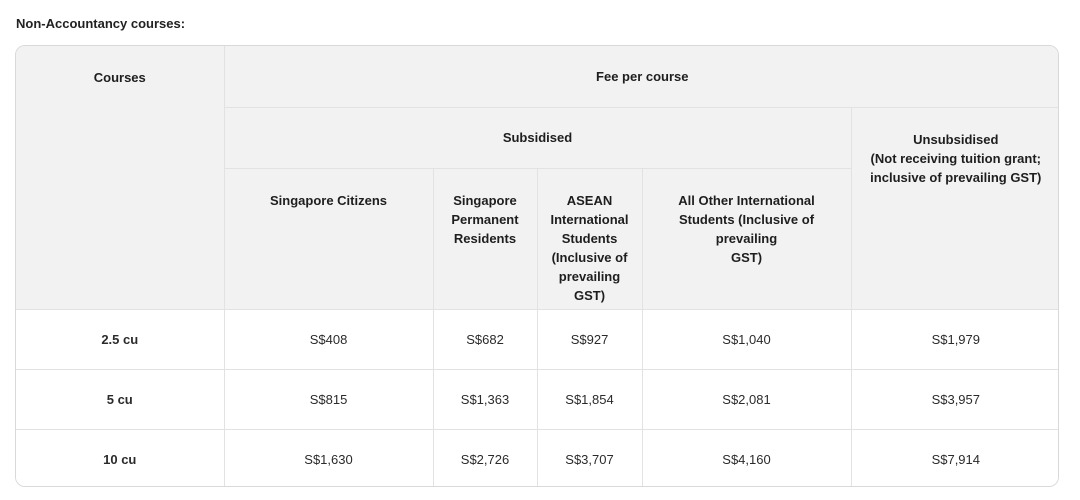 The height and width of the screenshot is (500, 1080). I want to click on header-singapore-pr-line3: Residents, so click(485, 238).